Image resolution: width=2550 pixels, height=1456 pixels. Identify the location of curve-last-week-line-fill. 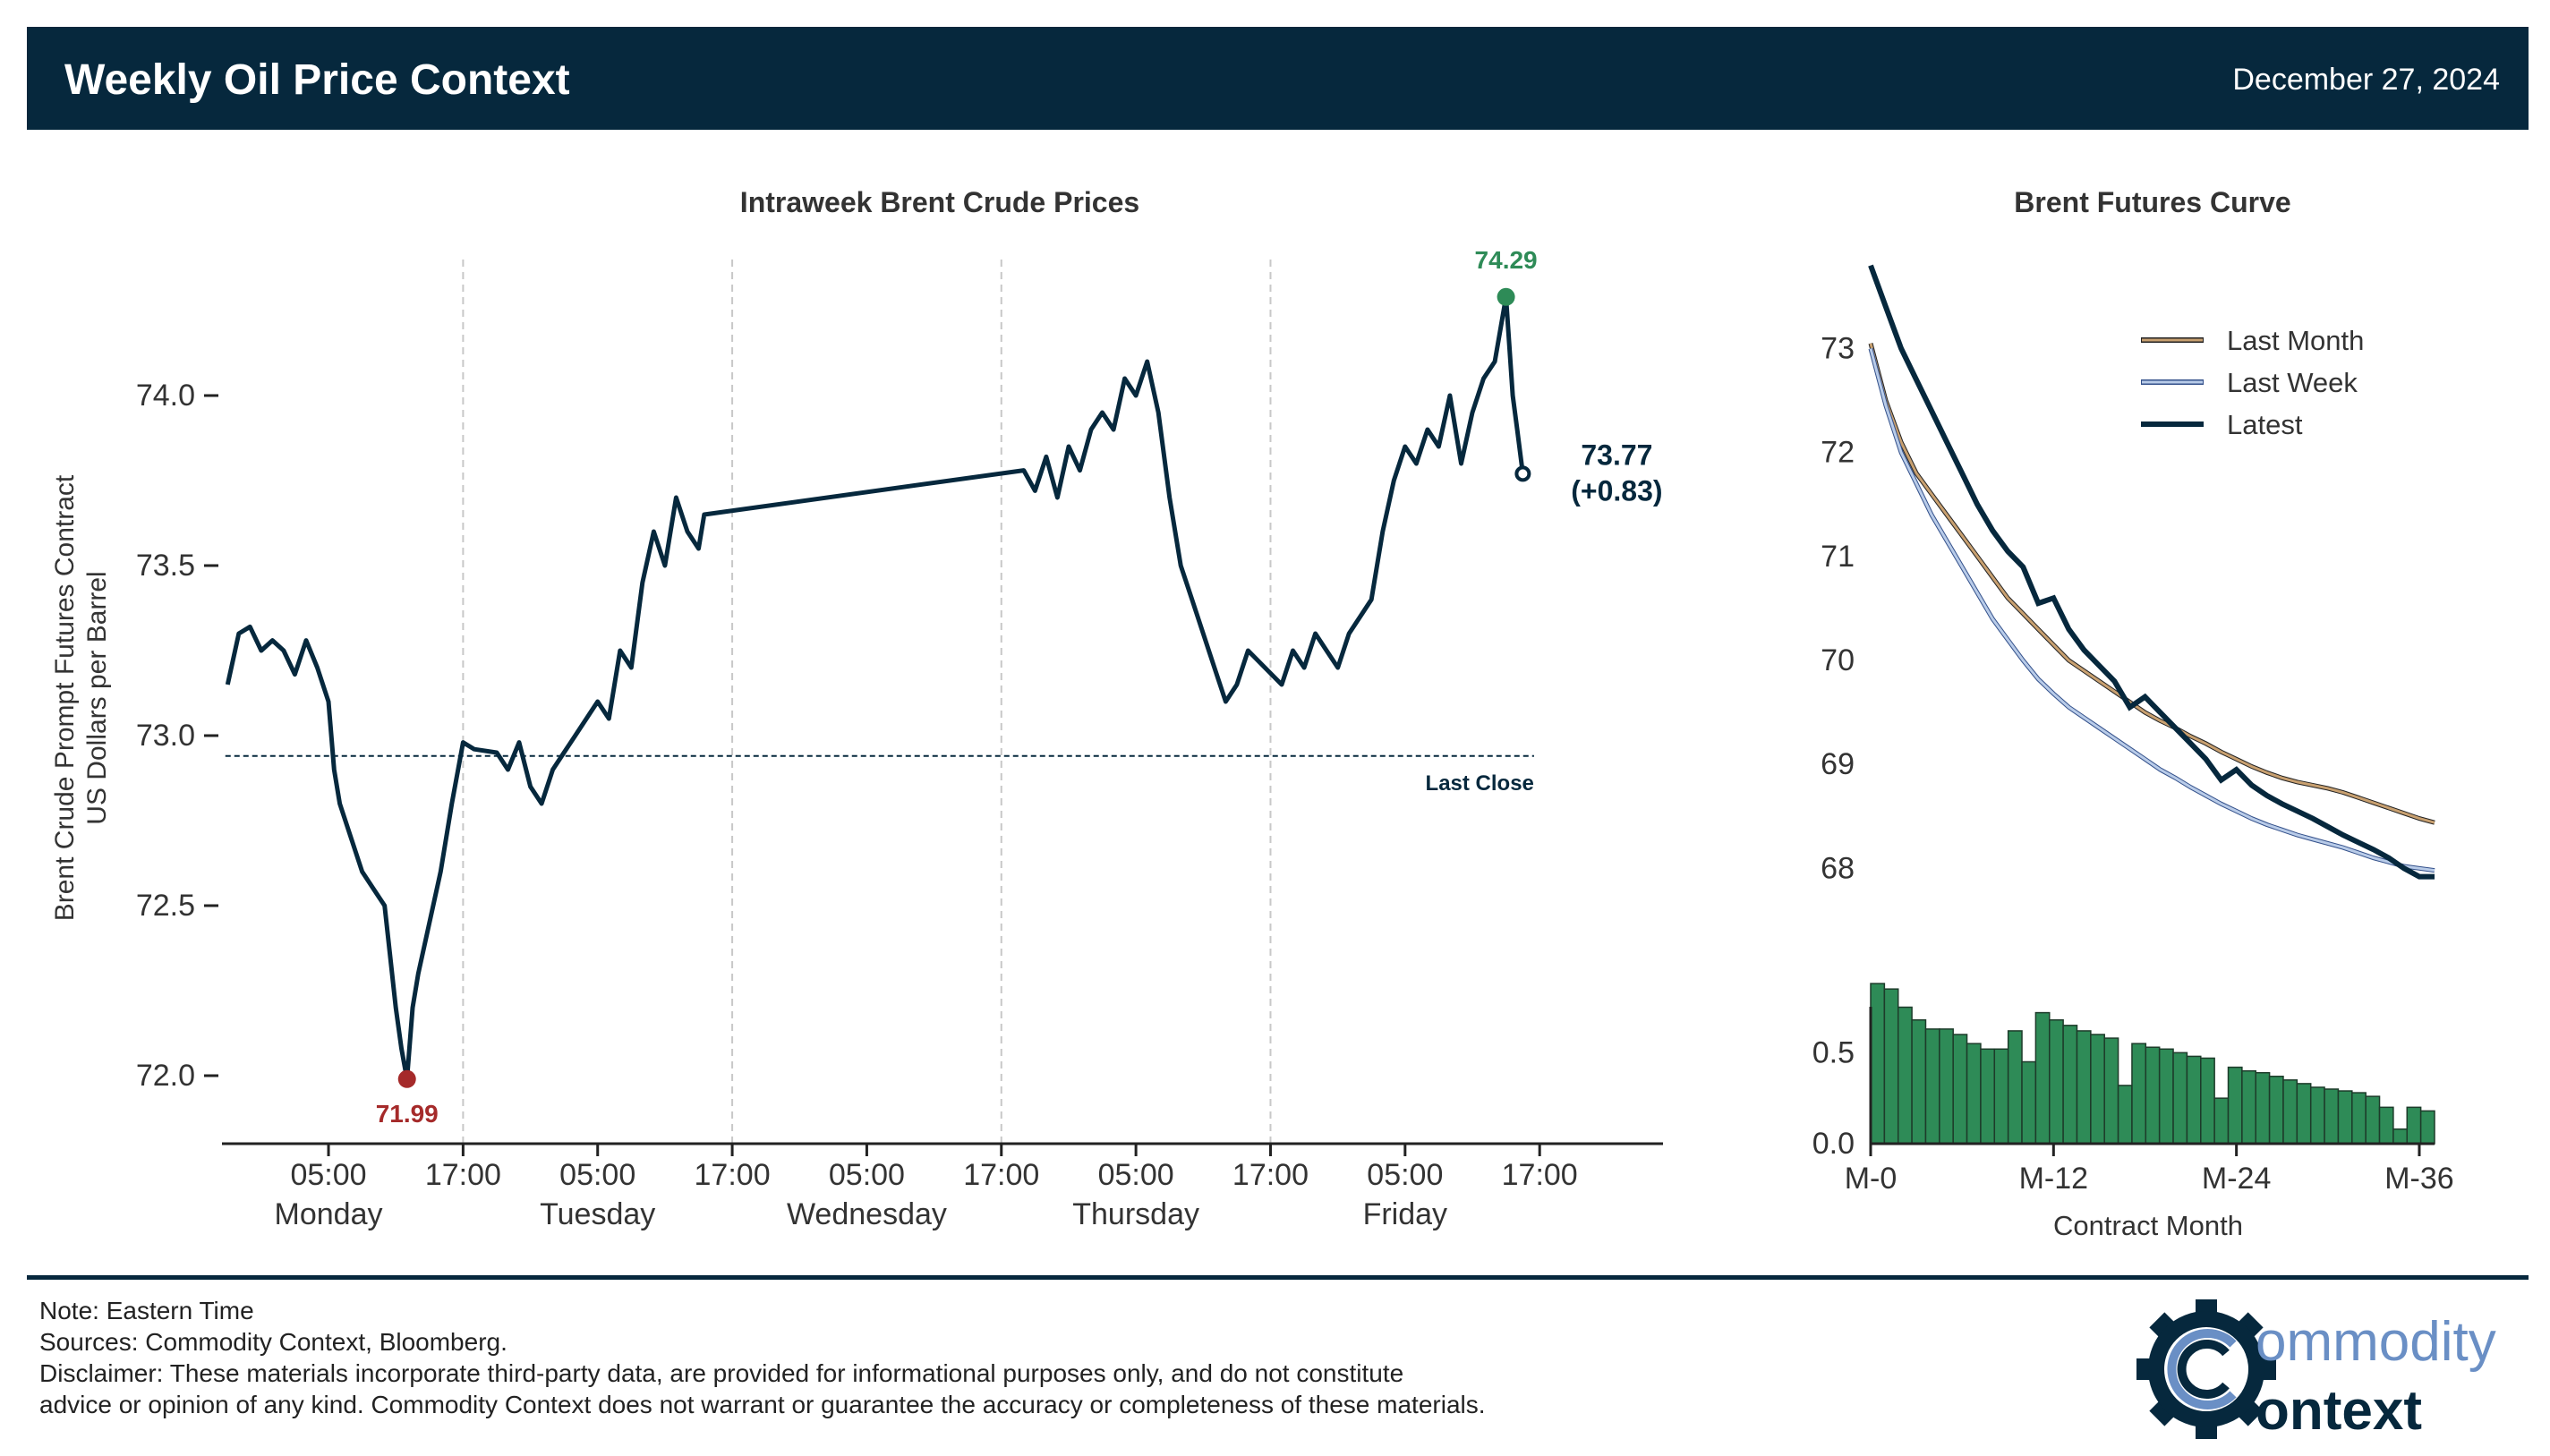
(2152, 611).